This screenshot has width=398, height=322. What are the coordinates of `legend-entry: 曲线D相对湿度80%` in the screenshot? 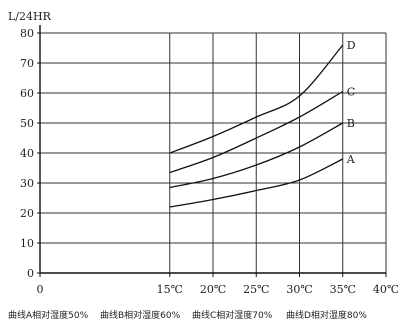 It's located at (326, 315).